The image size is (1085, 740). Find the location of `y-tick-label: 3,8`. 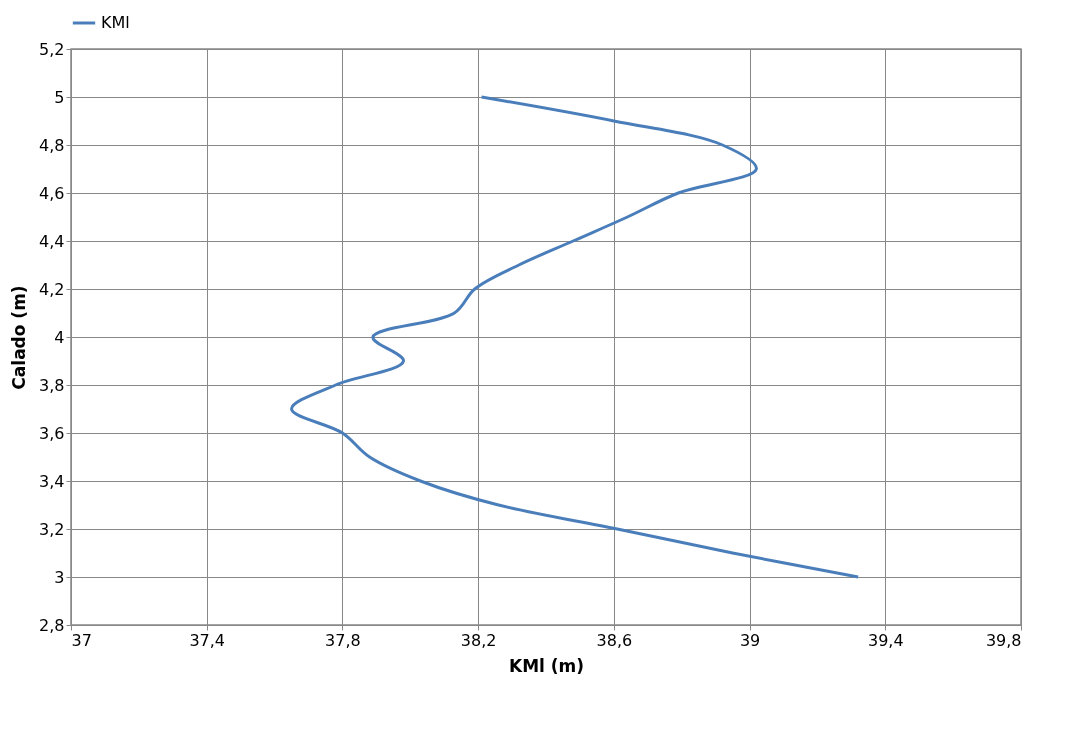

y-tick-label: 3,8 is located at coordinates (52, 385).